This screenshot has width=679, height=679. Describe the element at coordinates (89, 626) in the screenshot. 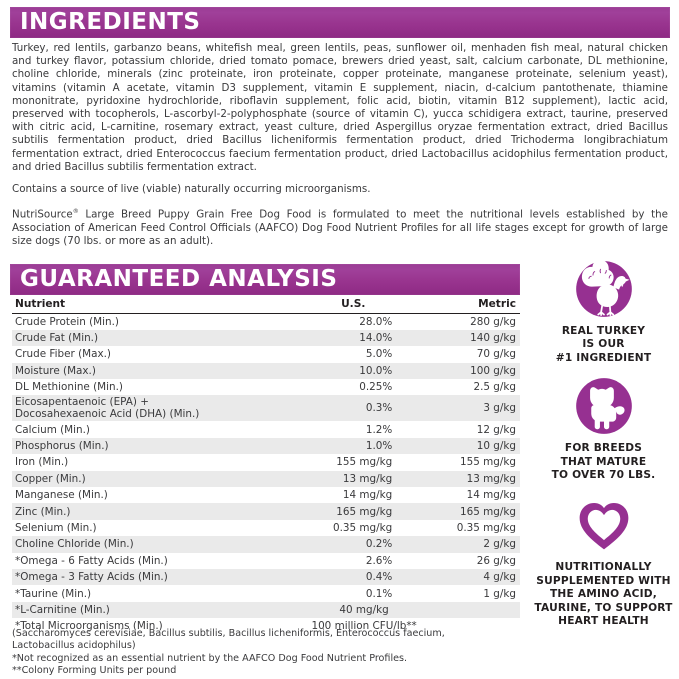

I see `cell-nutrient: *Total Microorganisms (Min.)` at that location.